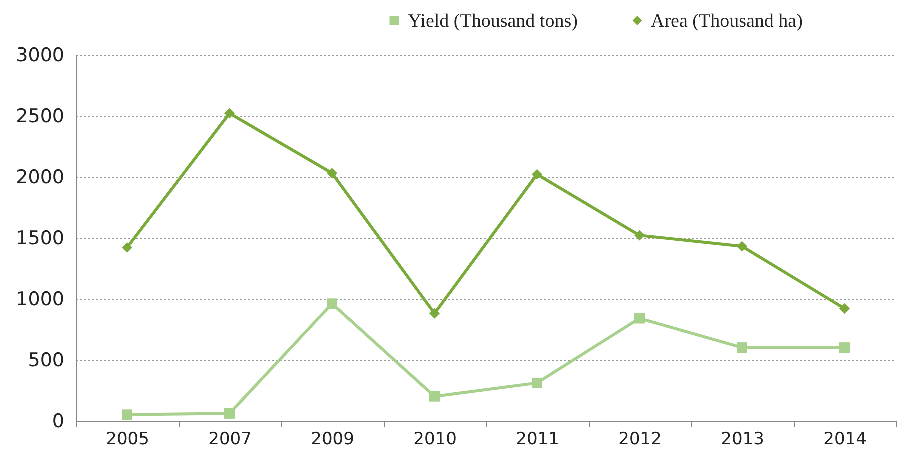 The image size is (904, 452). Describe the element at coordinates (40, 177) in the screenshot. I see `y-tick-label: 2000` at that location.